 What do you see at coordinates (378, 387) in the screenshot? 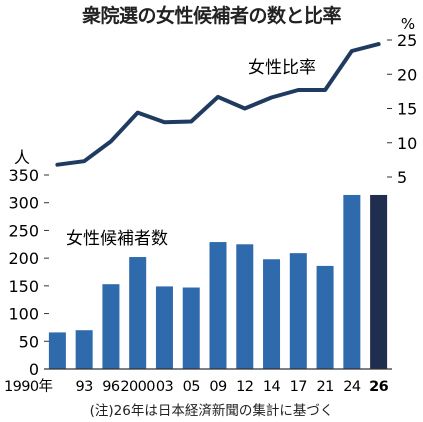
I see `x-tick-label: 26` at bounding box center [378, 387].